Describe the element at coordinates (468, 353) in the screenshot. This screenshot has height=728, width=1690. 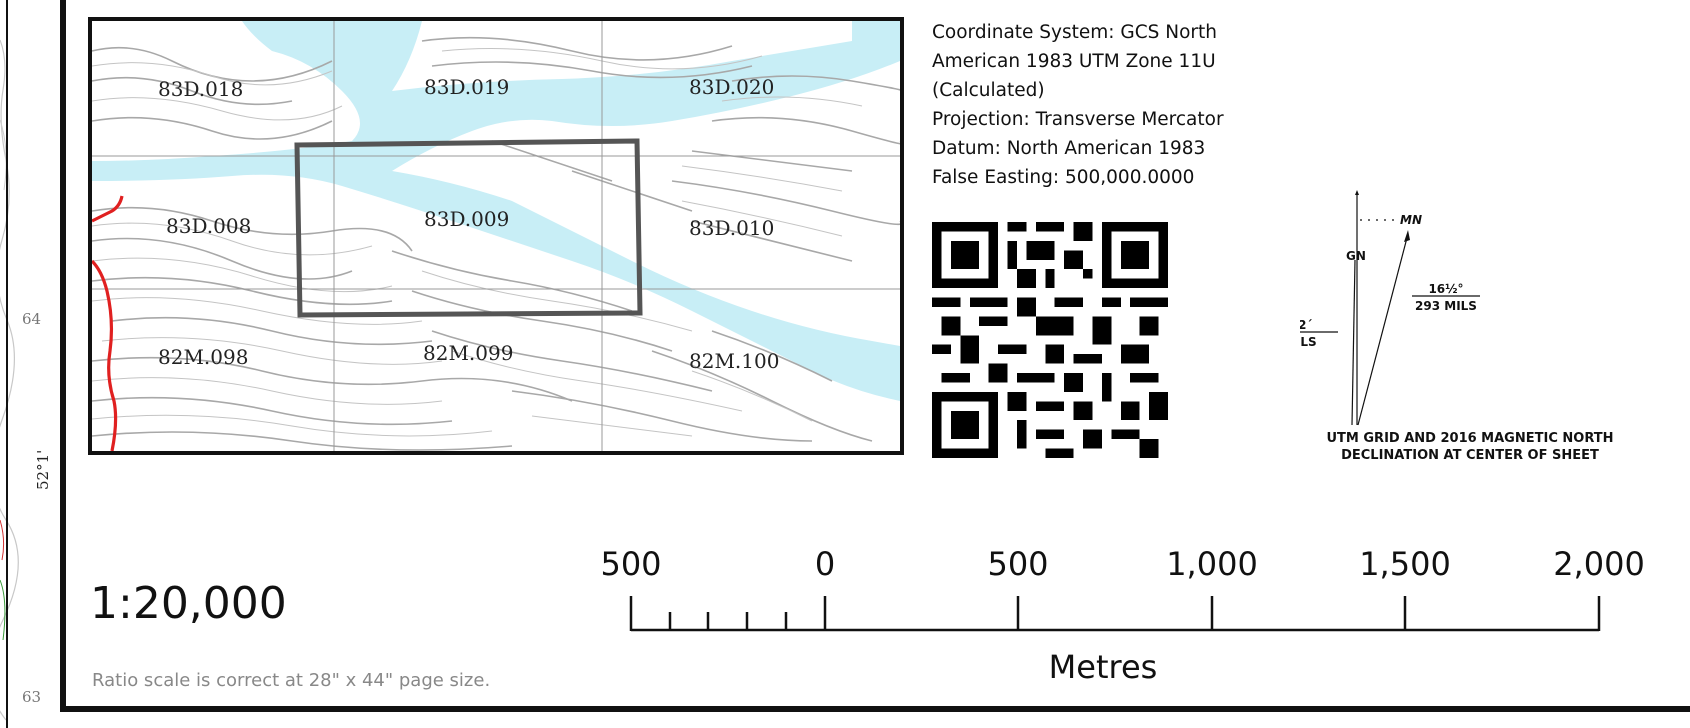
I see `sheet-label: 82M.099` at that location.